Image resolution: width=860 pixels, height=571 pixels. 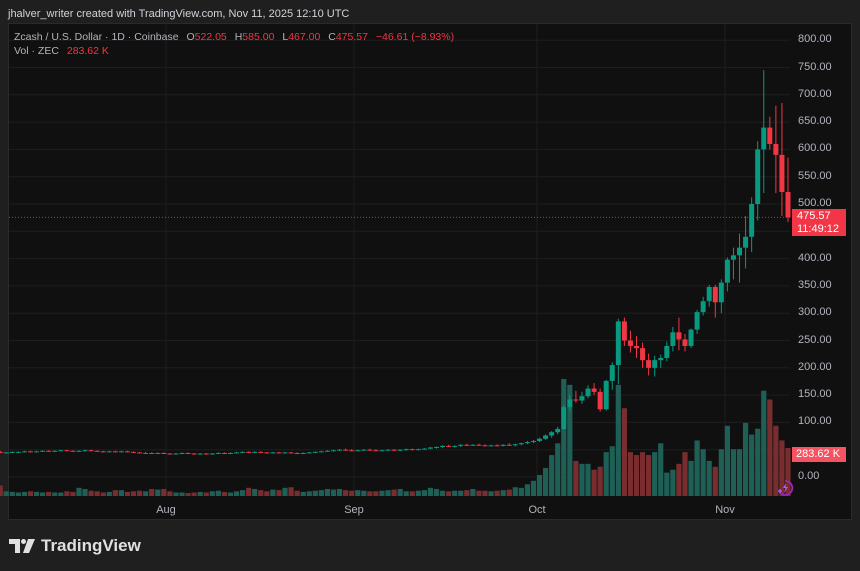 I want to click on open-value: 522.05, so click(x=210, y=37).